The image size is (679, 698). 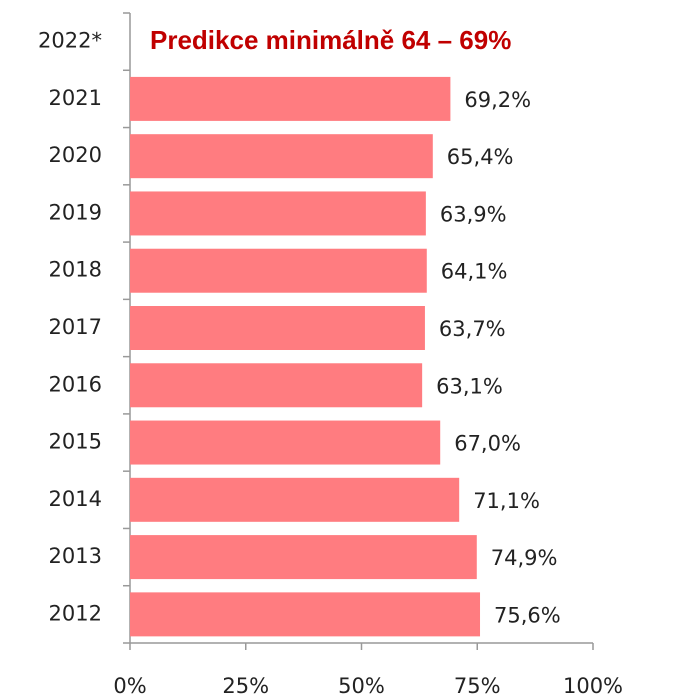 What do you see at coordinates (75, 327) in the screenshot?
I see `y-tick-label: 2017` at bounding box center [75, 327].